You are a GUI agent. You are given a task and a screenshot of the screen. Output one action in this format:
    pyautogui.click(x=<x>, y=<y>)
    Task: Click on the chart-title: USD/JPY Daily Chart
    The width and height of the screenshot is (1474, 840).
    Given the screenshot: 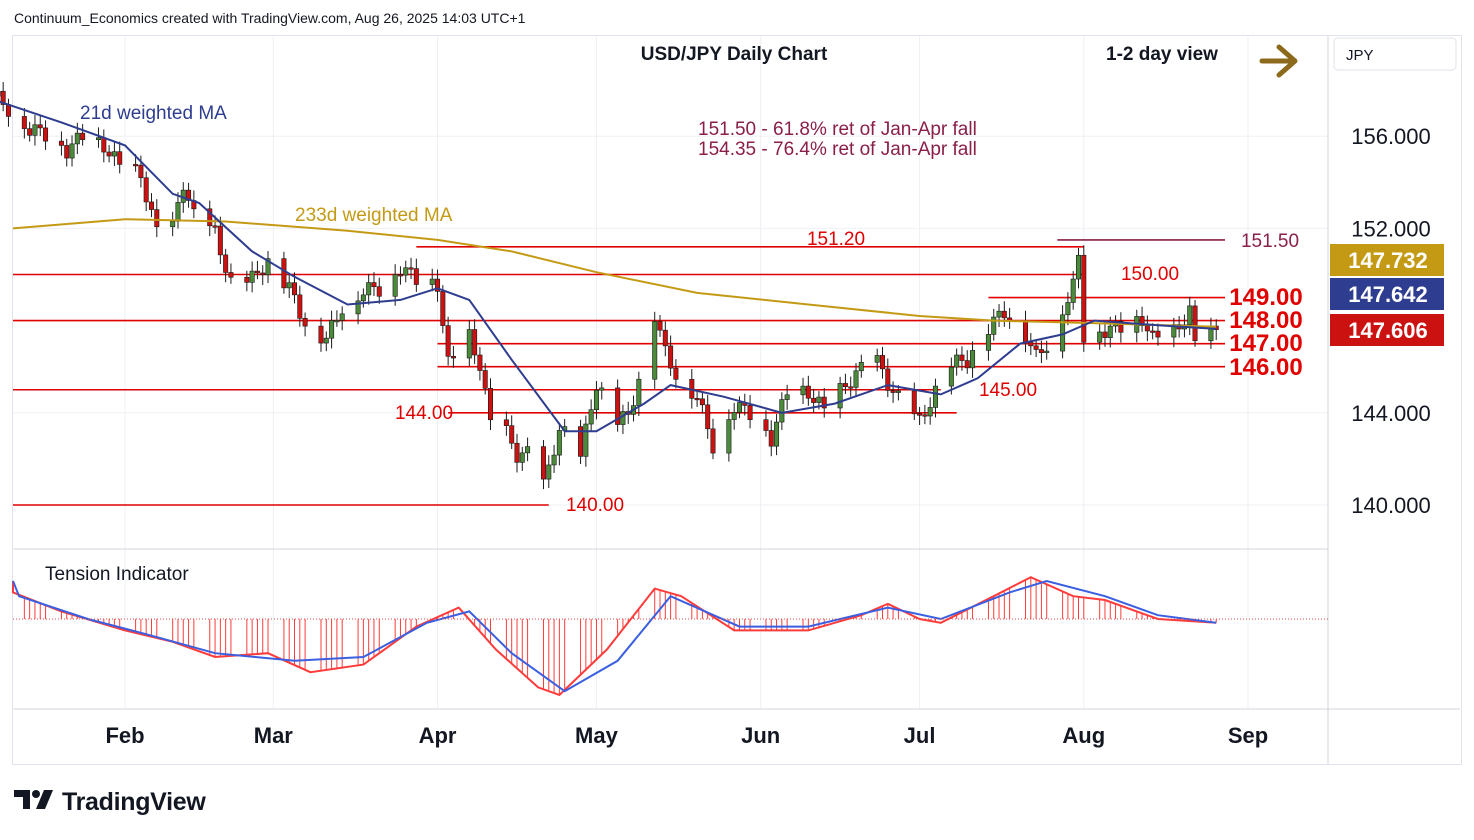 What is the action you would take?
    pyautogui.click(x=734, y=54)
    